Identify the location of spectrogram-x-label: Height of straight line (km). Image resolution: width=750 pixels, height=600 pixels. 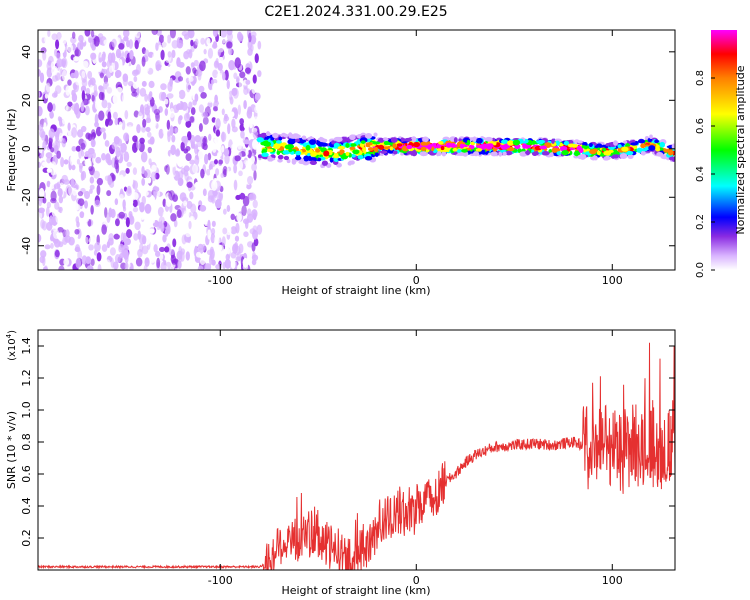
(355, 290).